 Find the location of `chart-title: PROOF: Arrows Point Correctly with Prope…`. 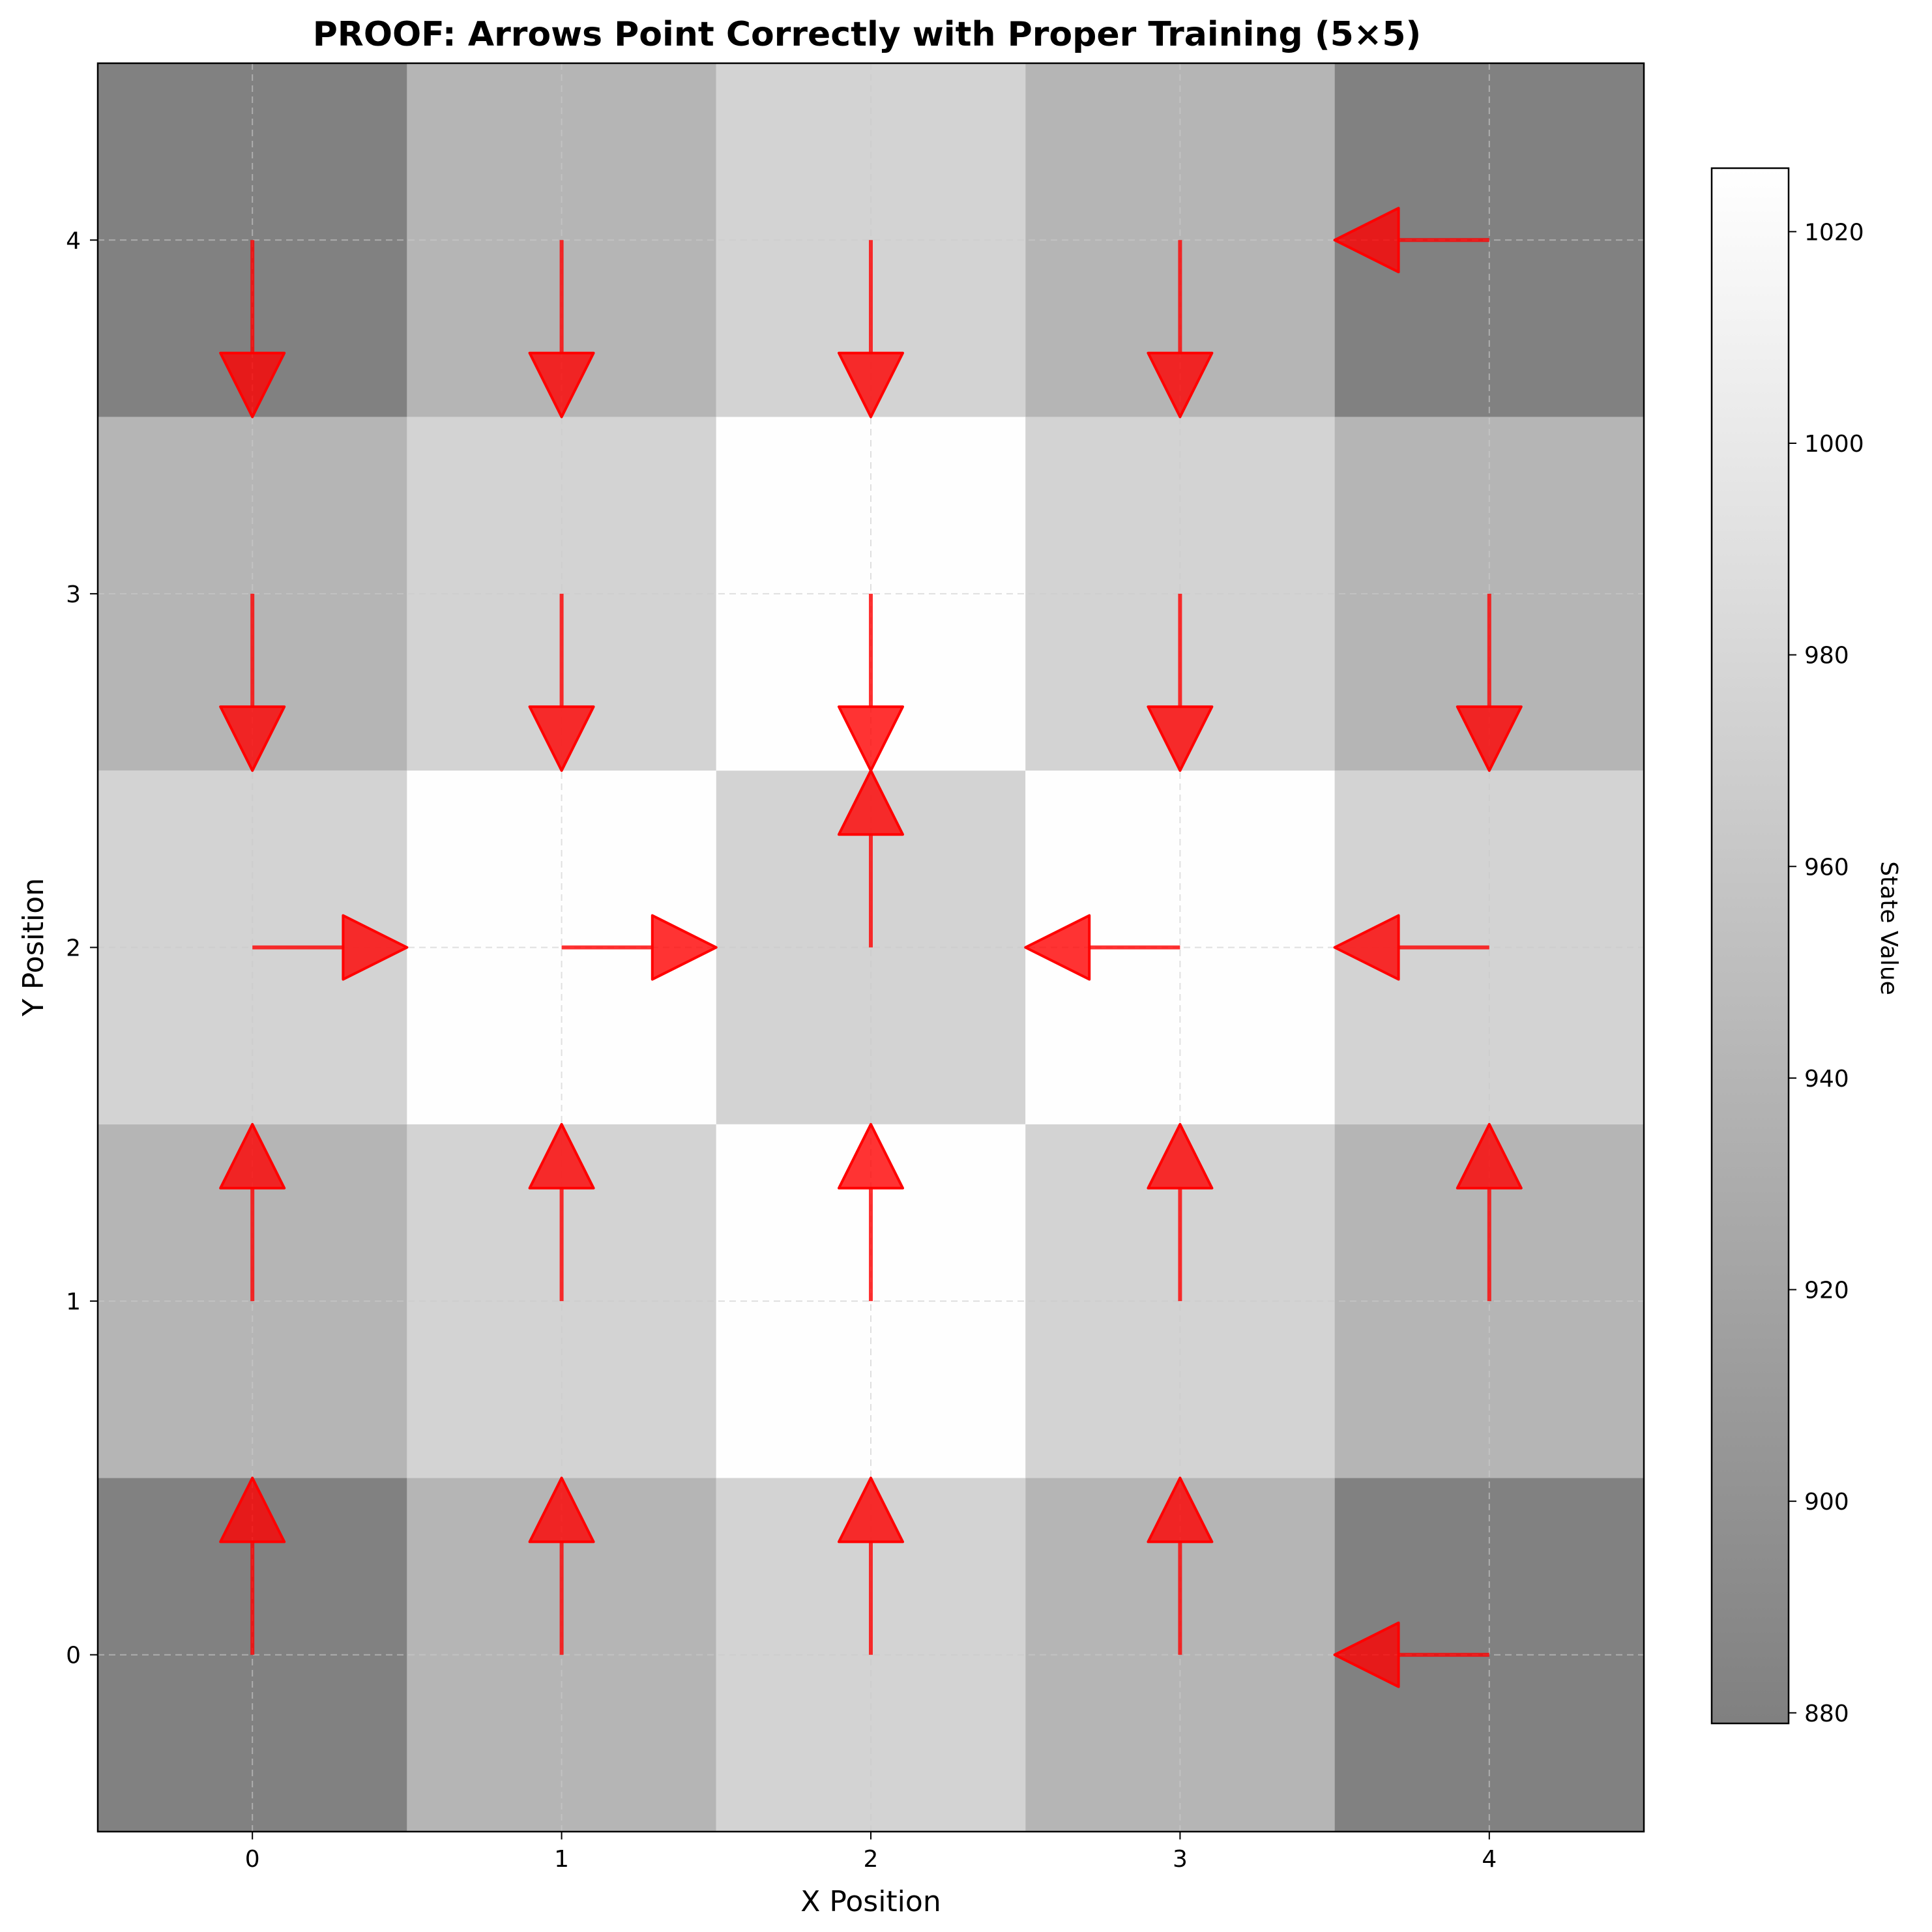

chart-title: PROOF: Arrows Point Correctly with Prope… is located at coordinates (867, 34).